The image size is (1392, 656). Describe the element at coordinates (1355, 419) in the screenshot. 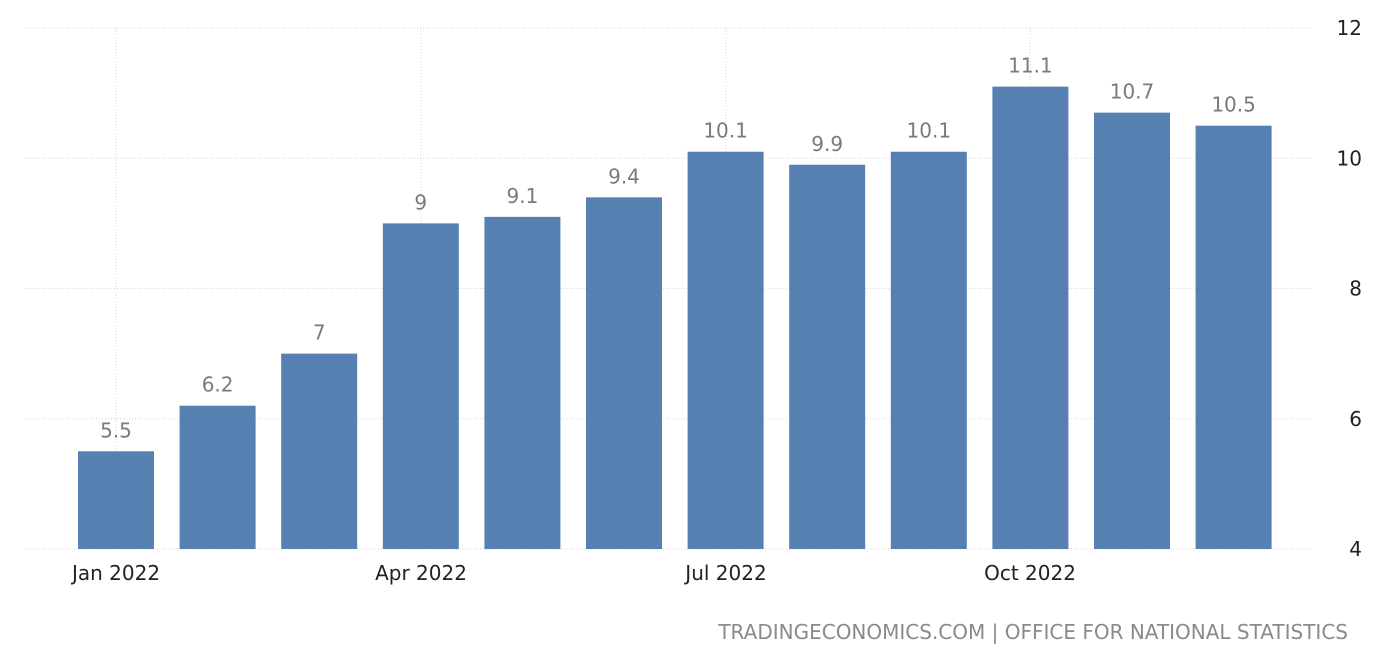

I see `y-tick-label: 6` at that location.